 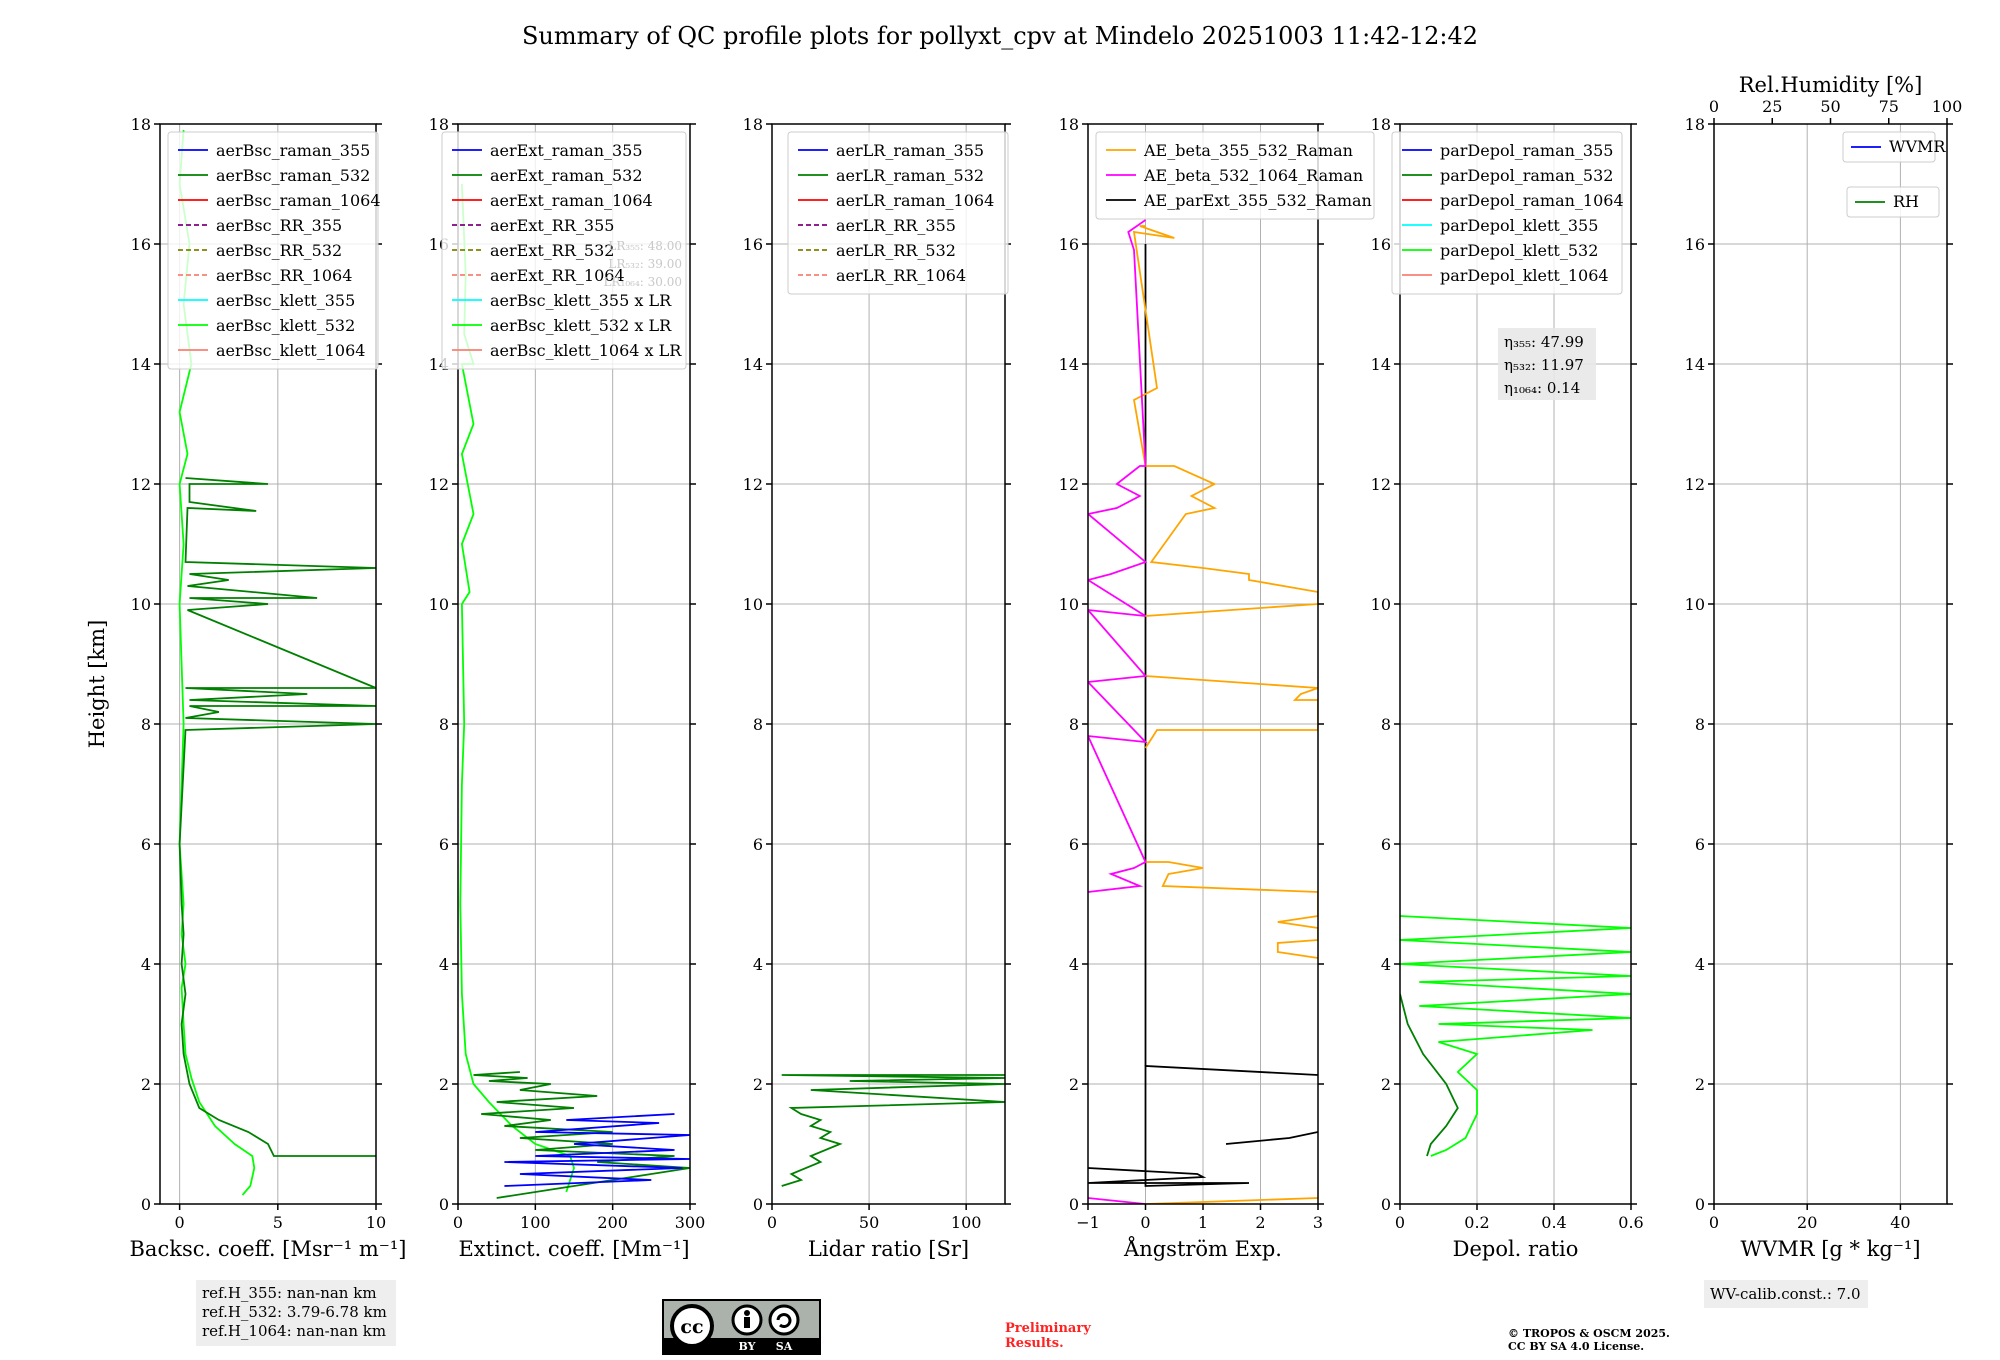 What do you see at coordinates (293, 175) in the screenshot?
I see `legend-label: aerBsc_raman_532` at bounding box center [293, 175].